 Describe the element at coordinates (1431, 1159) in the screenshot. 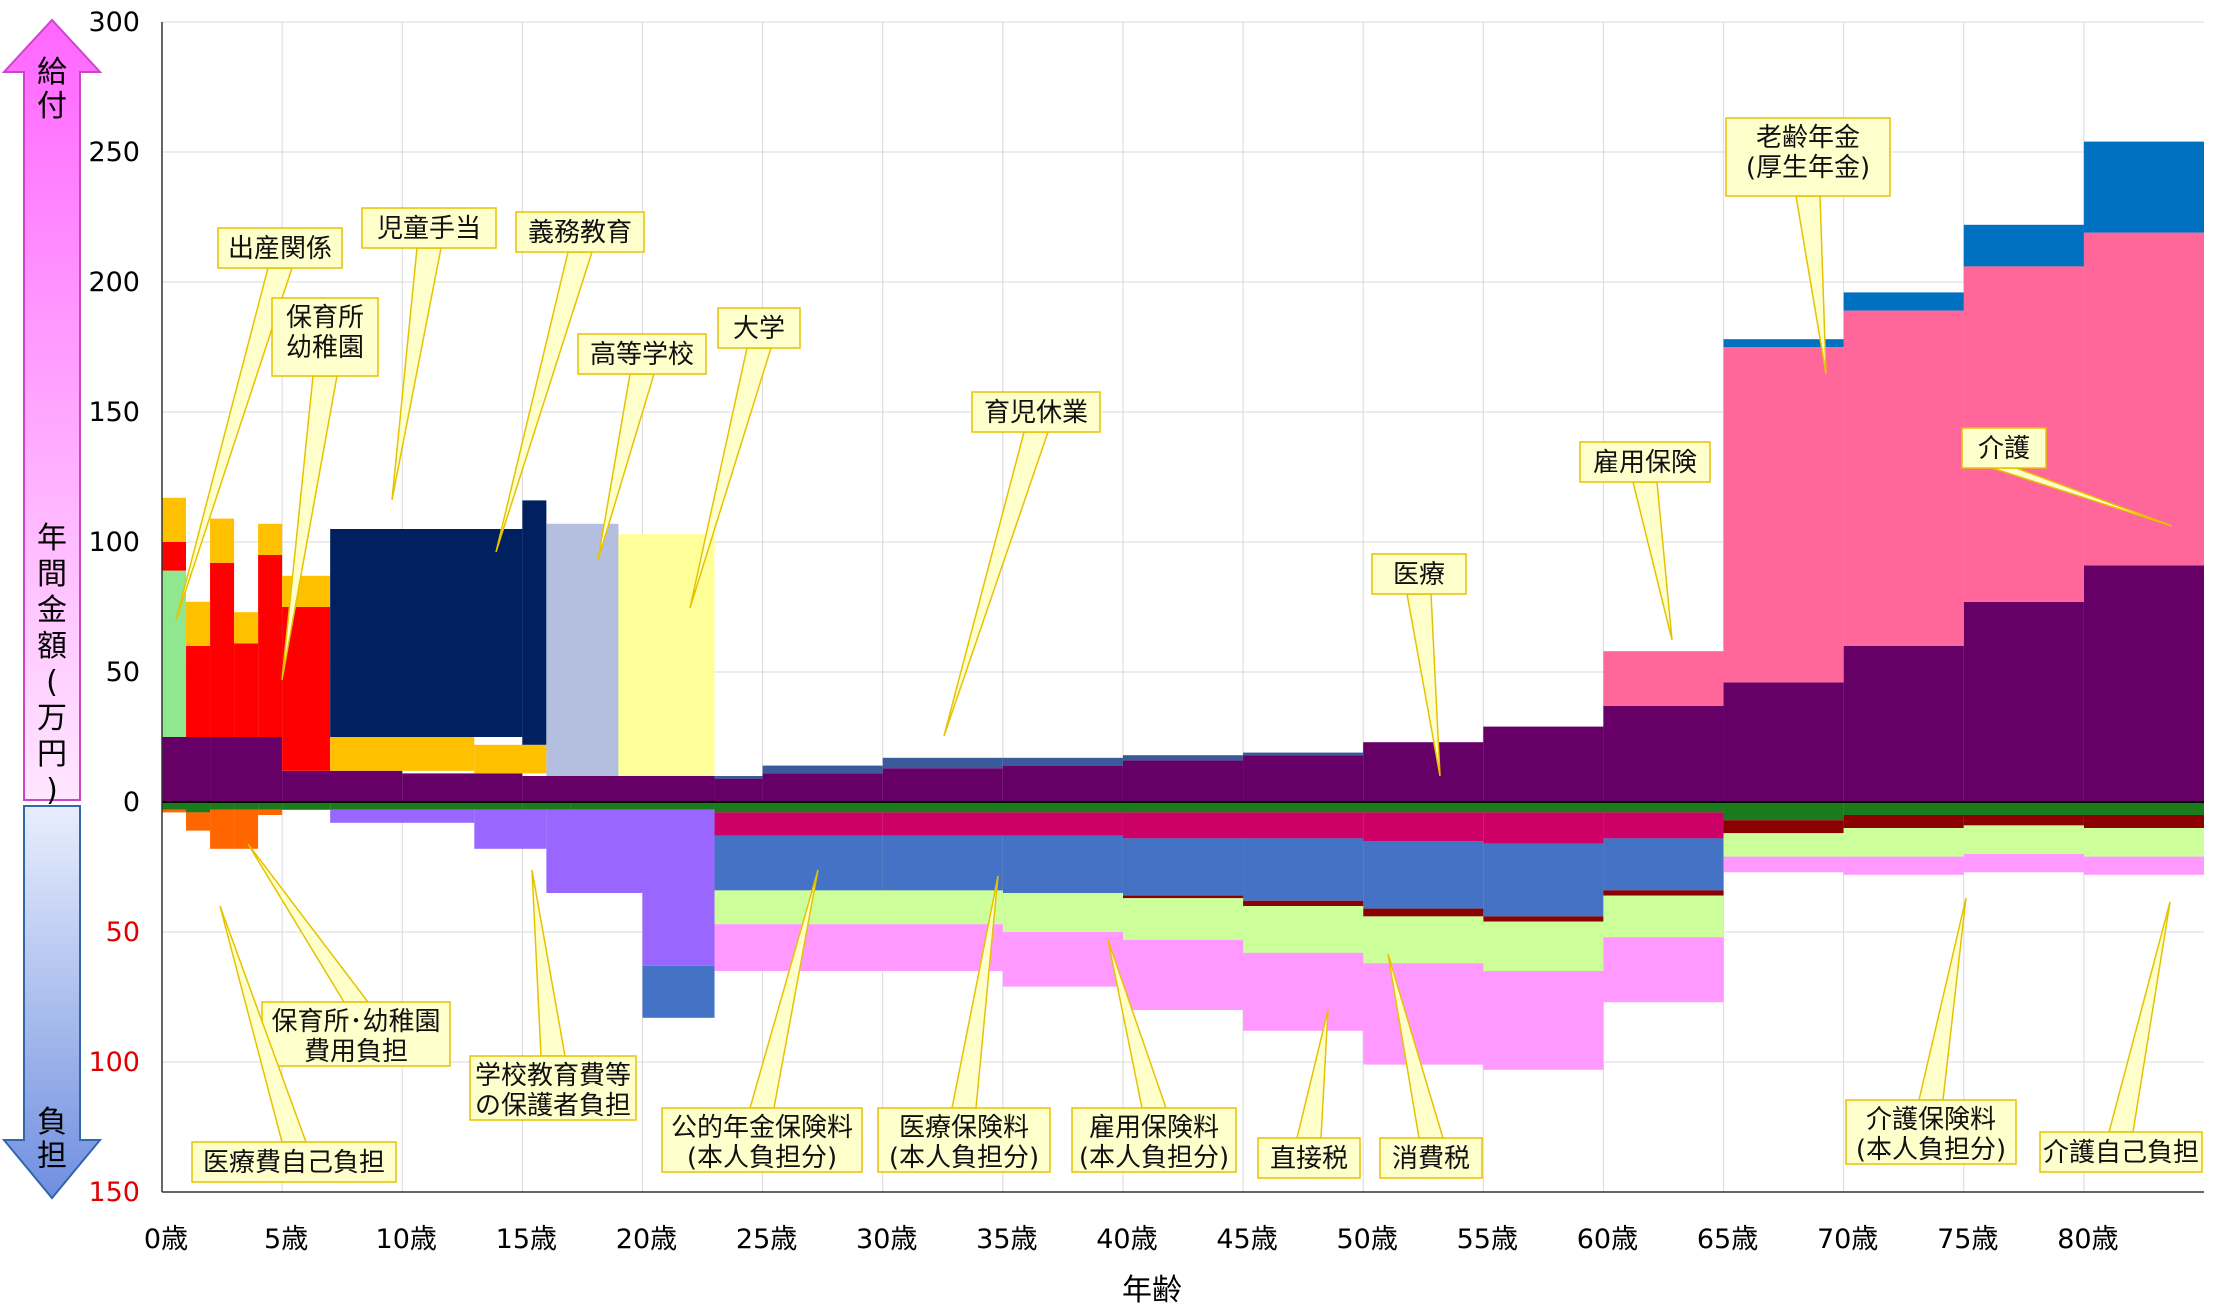

I see `callout-text: 消費税` at that location.